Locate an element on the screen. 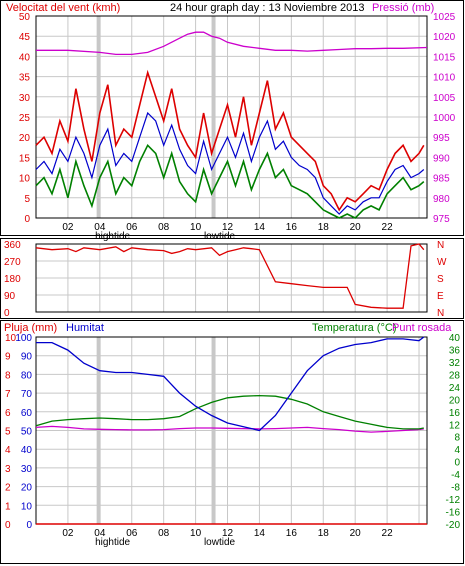 The height and width of the screenshot is (566, 465). temp-tick-4: 4 is located at coordinates (457, 450).